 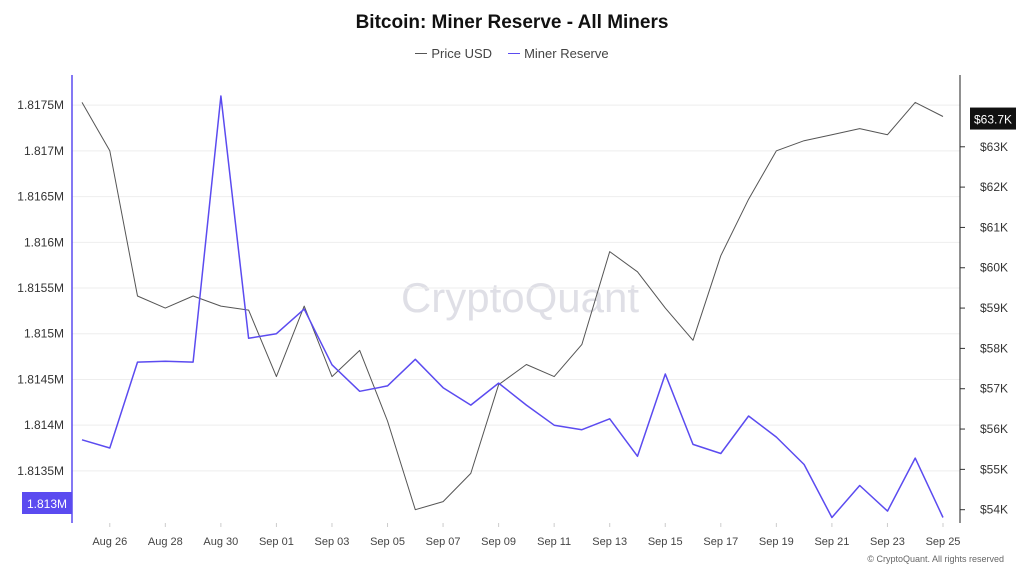 I want to click on right-tick-label: $58K, so click(x=994, y=348).